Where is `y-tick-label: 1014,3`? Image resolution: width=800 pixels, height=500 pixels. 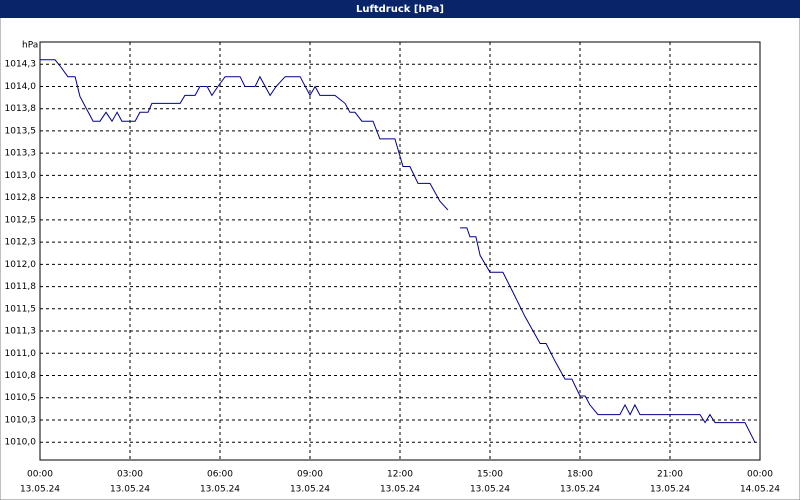 y-tick-label: 1014,3 is located at coordinates (21, 65).